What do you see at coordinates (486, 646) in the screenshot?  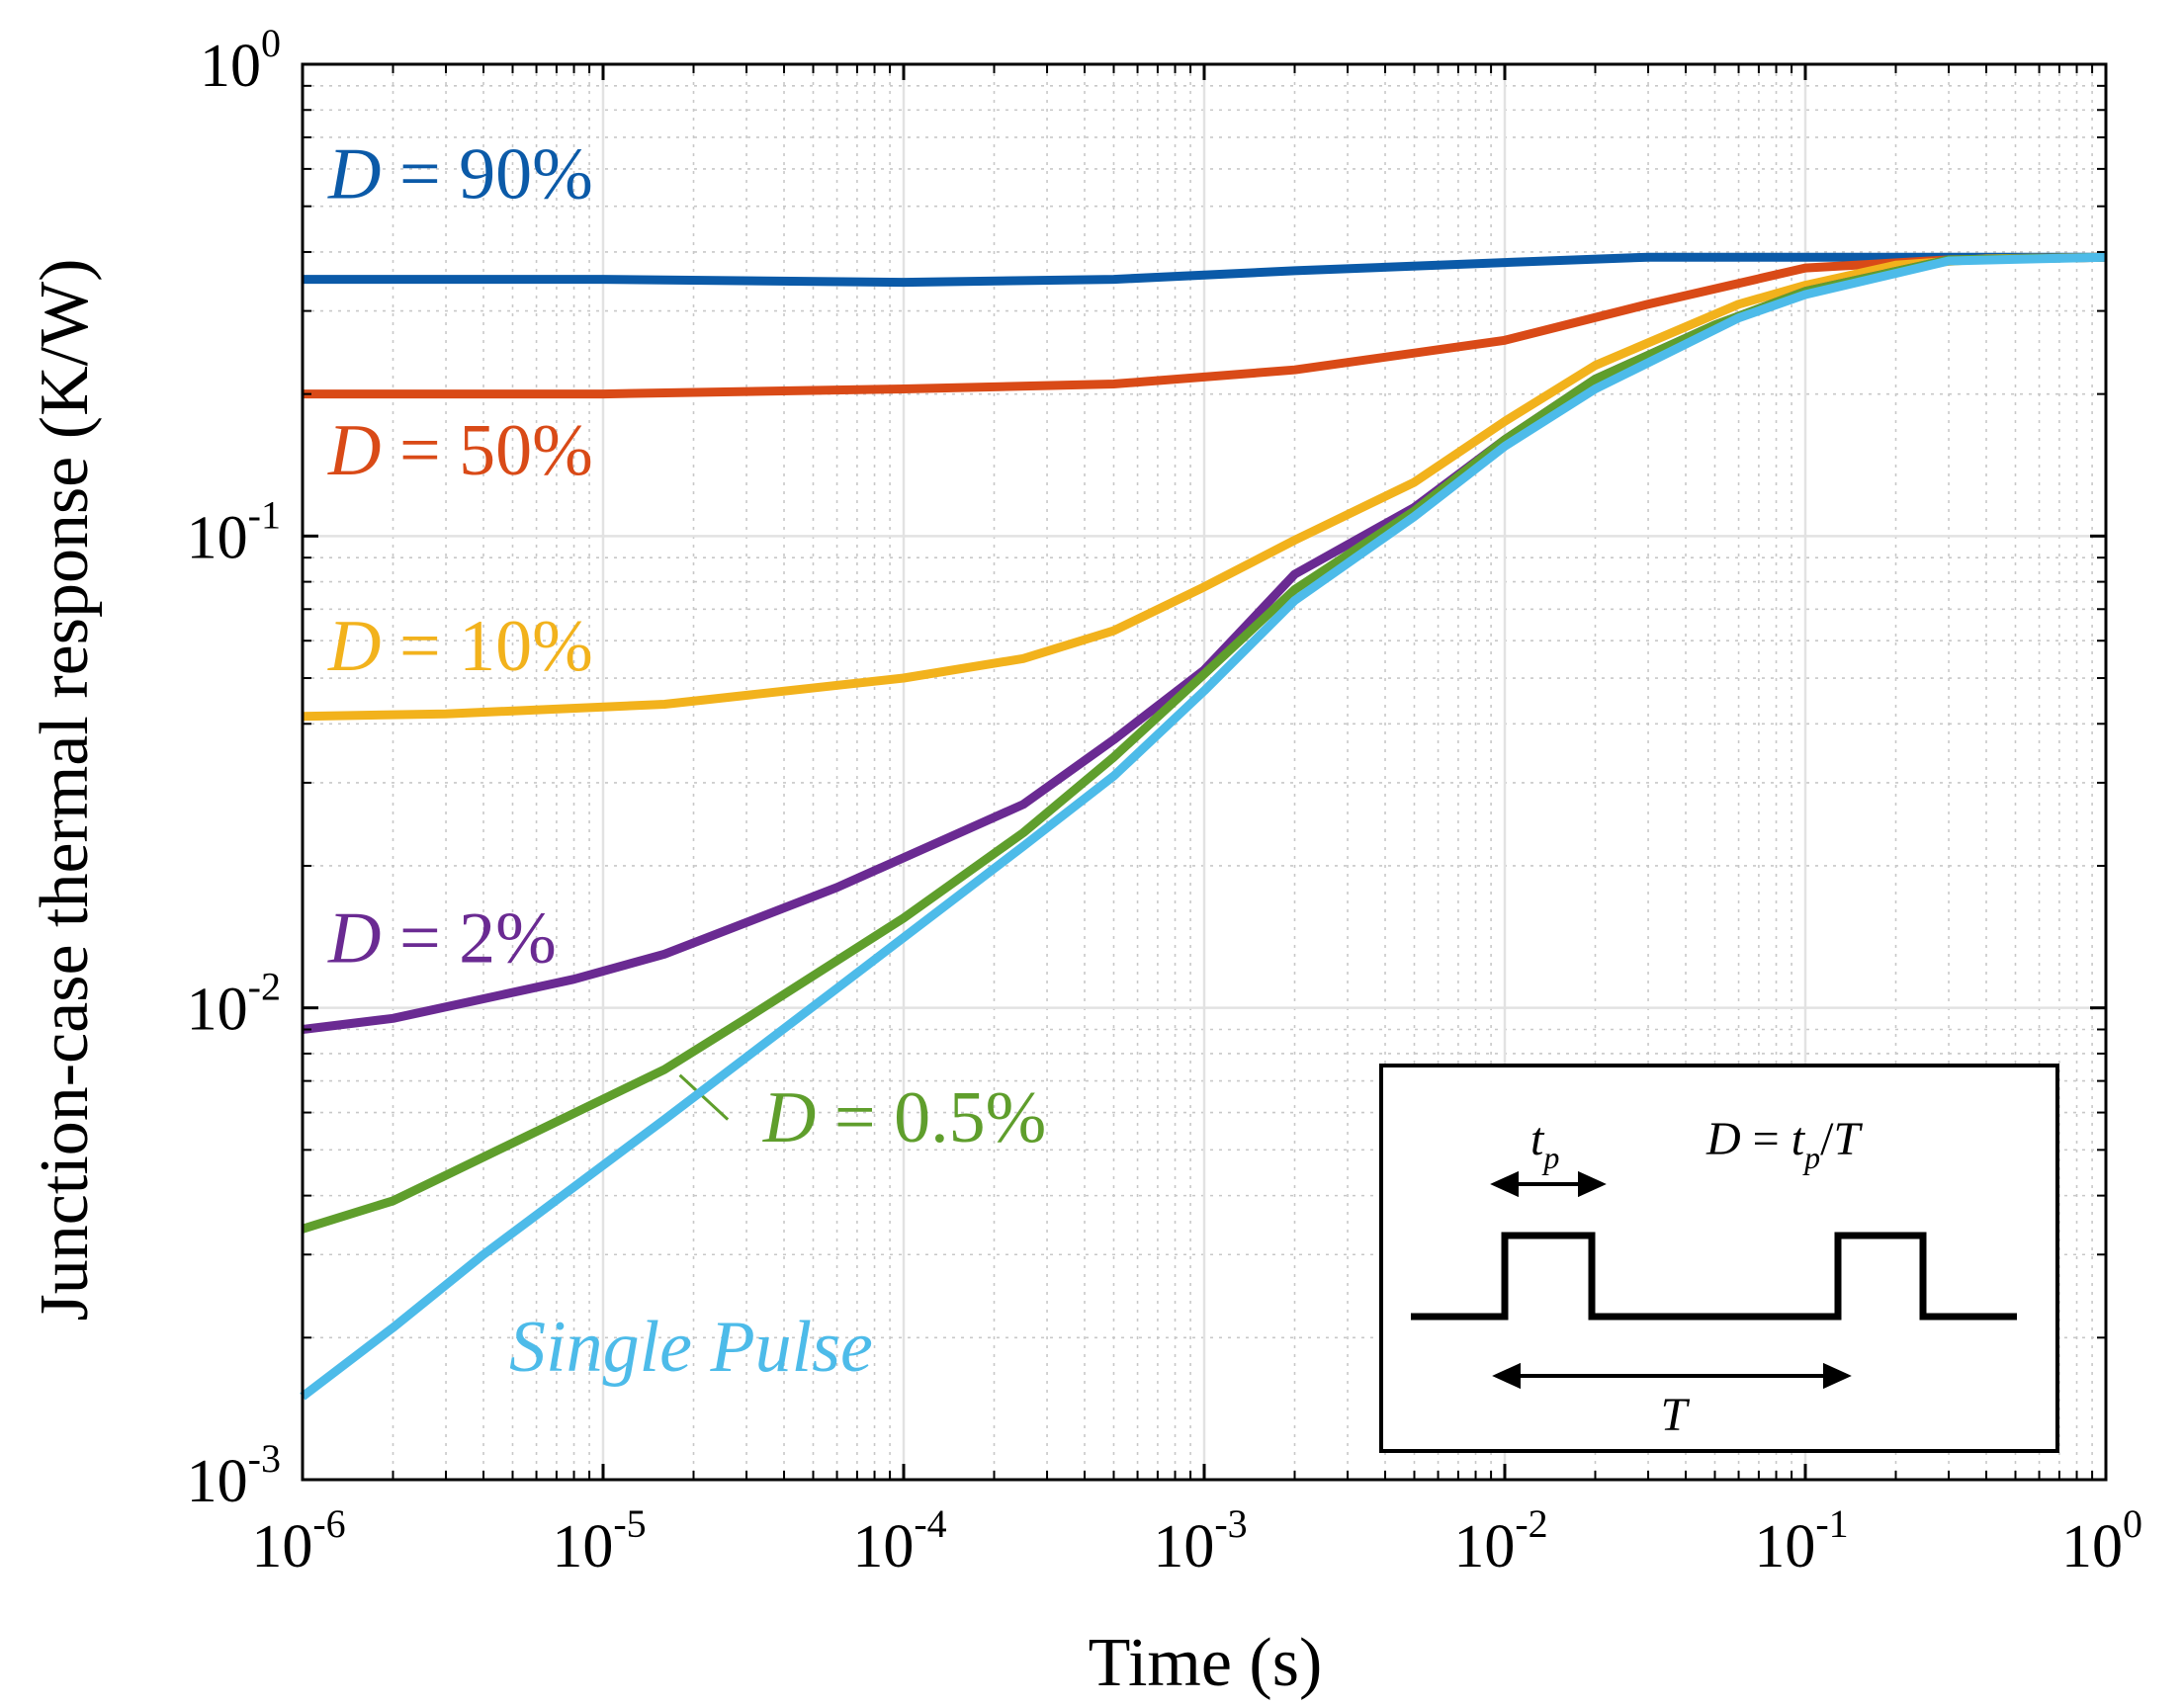 I see `series-label-value: = 10%` at bounding box center [486, 646].